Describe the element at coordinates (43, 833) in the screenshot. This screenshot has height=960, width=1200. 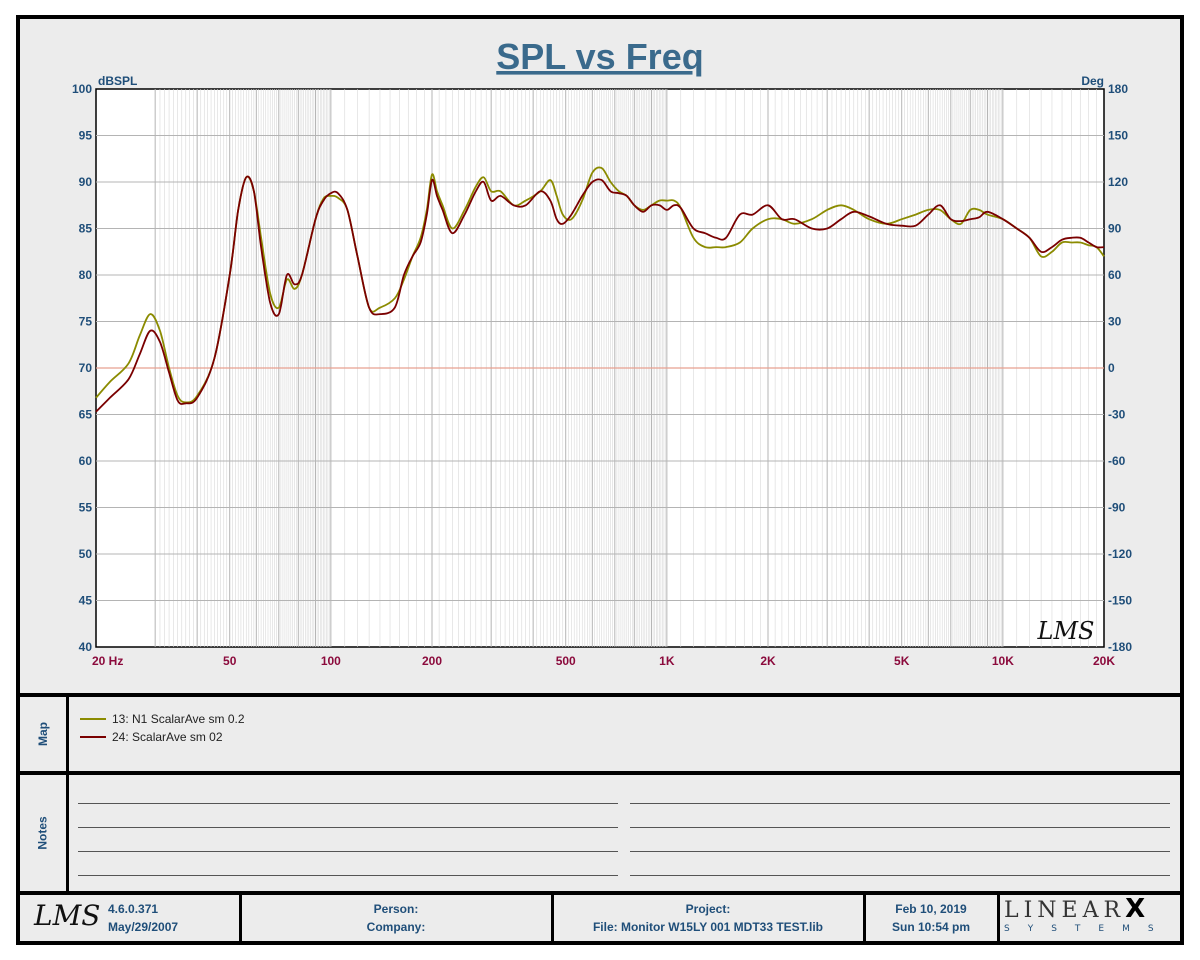
I see `notes-side-label: Notes` at that location.